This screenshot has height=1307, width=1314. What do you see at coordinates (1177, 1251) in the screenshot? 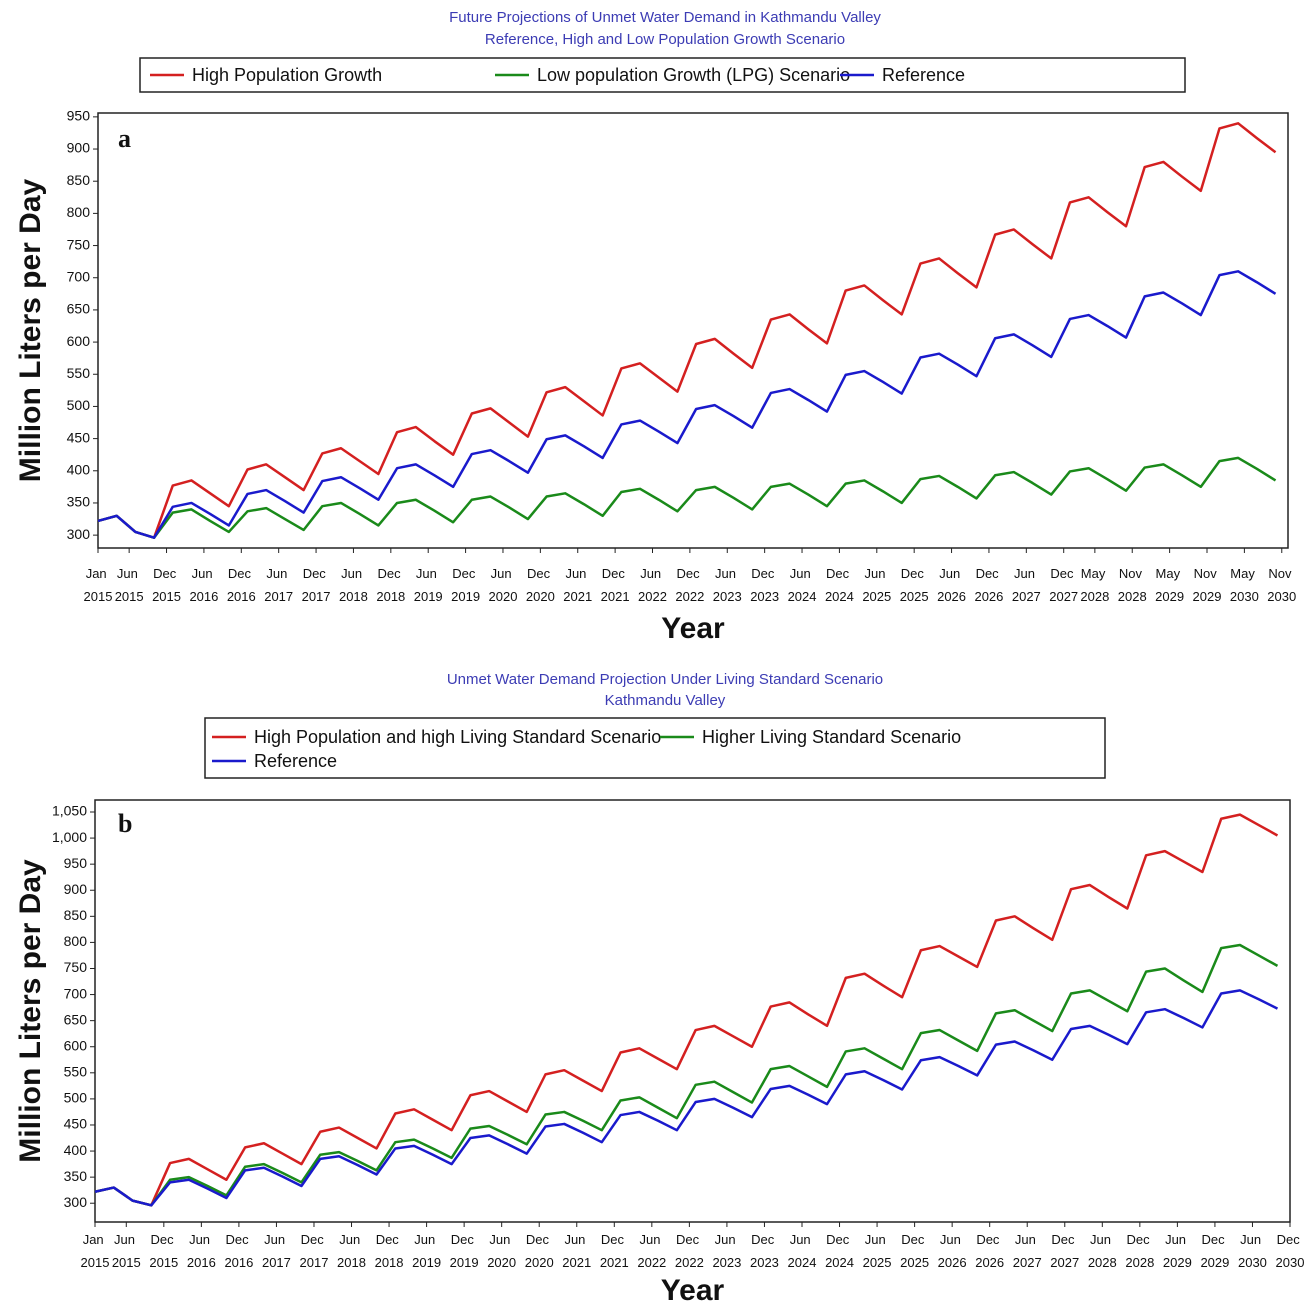
I see `x-tick-label: Jun 2029` at bounding box center [1177, 1251].